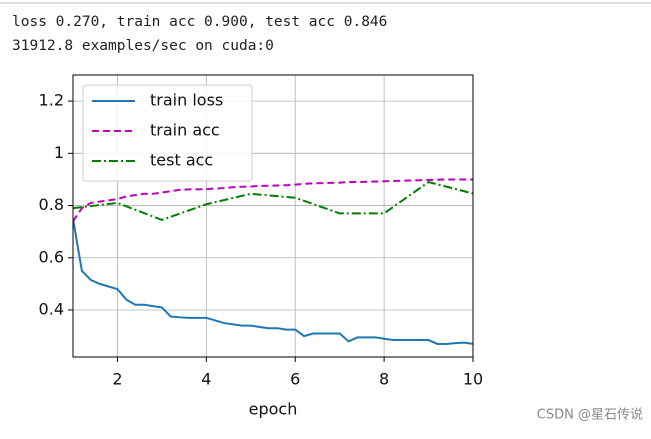 Image resolution: width=651 pixels, height=439 pixels. I want to click on y-tick-label: 0.6, so click(51, 256).